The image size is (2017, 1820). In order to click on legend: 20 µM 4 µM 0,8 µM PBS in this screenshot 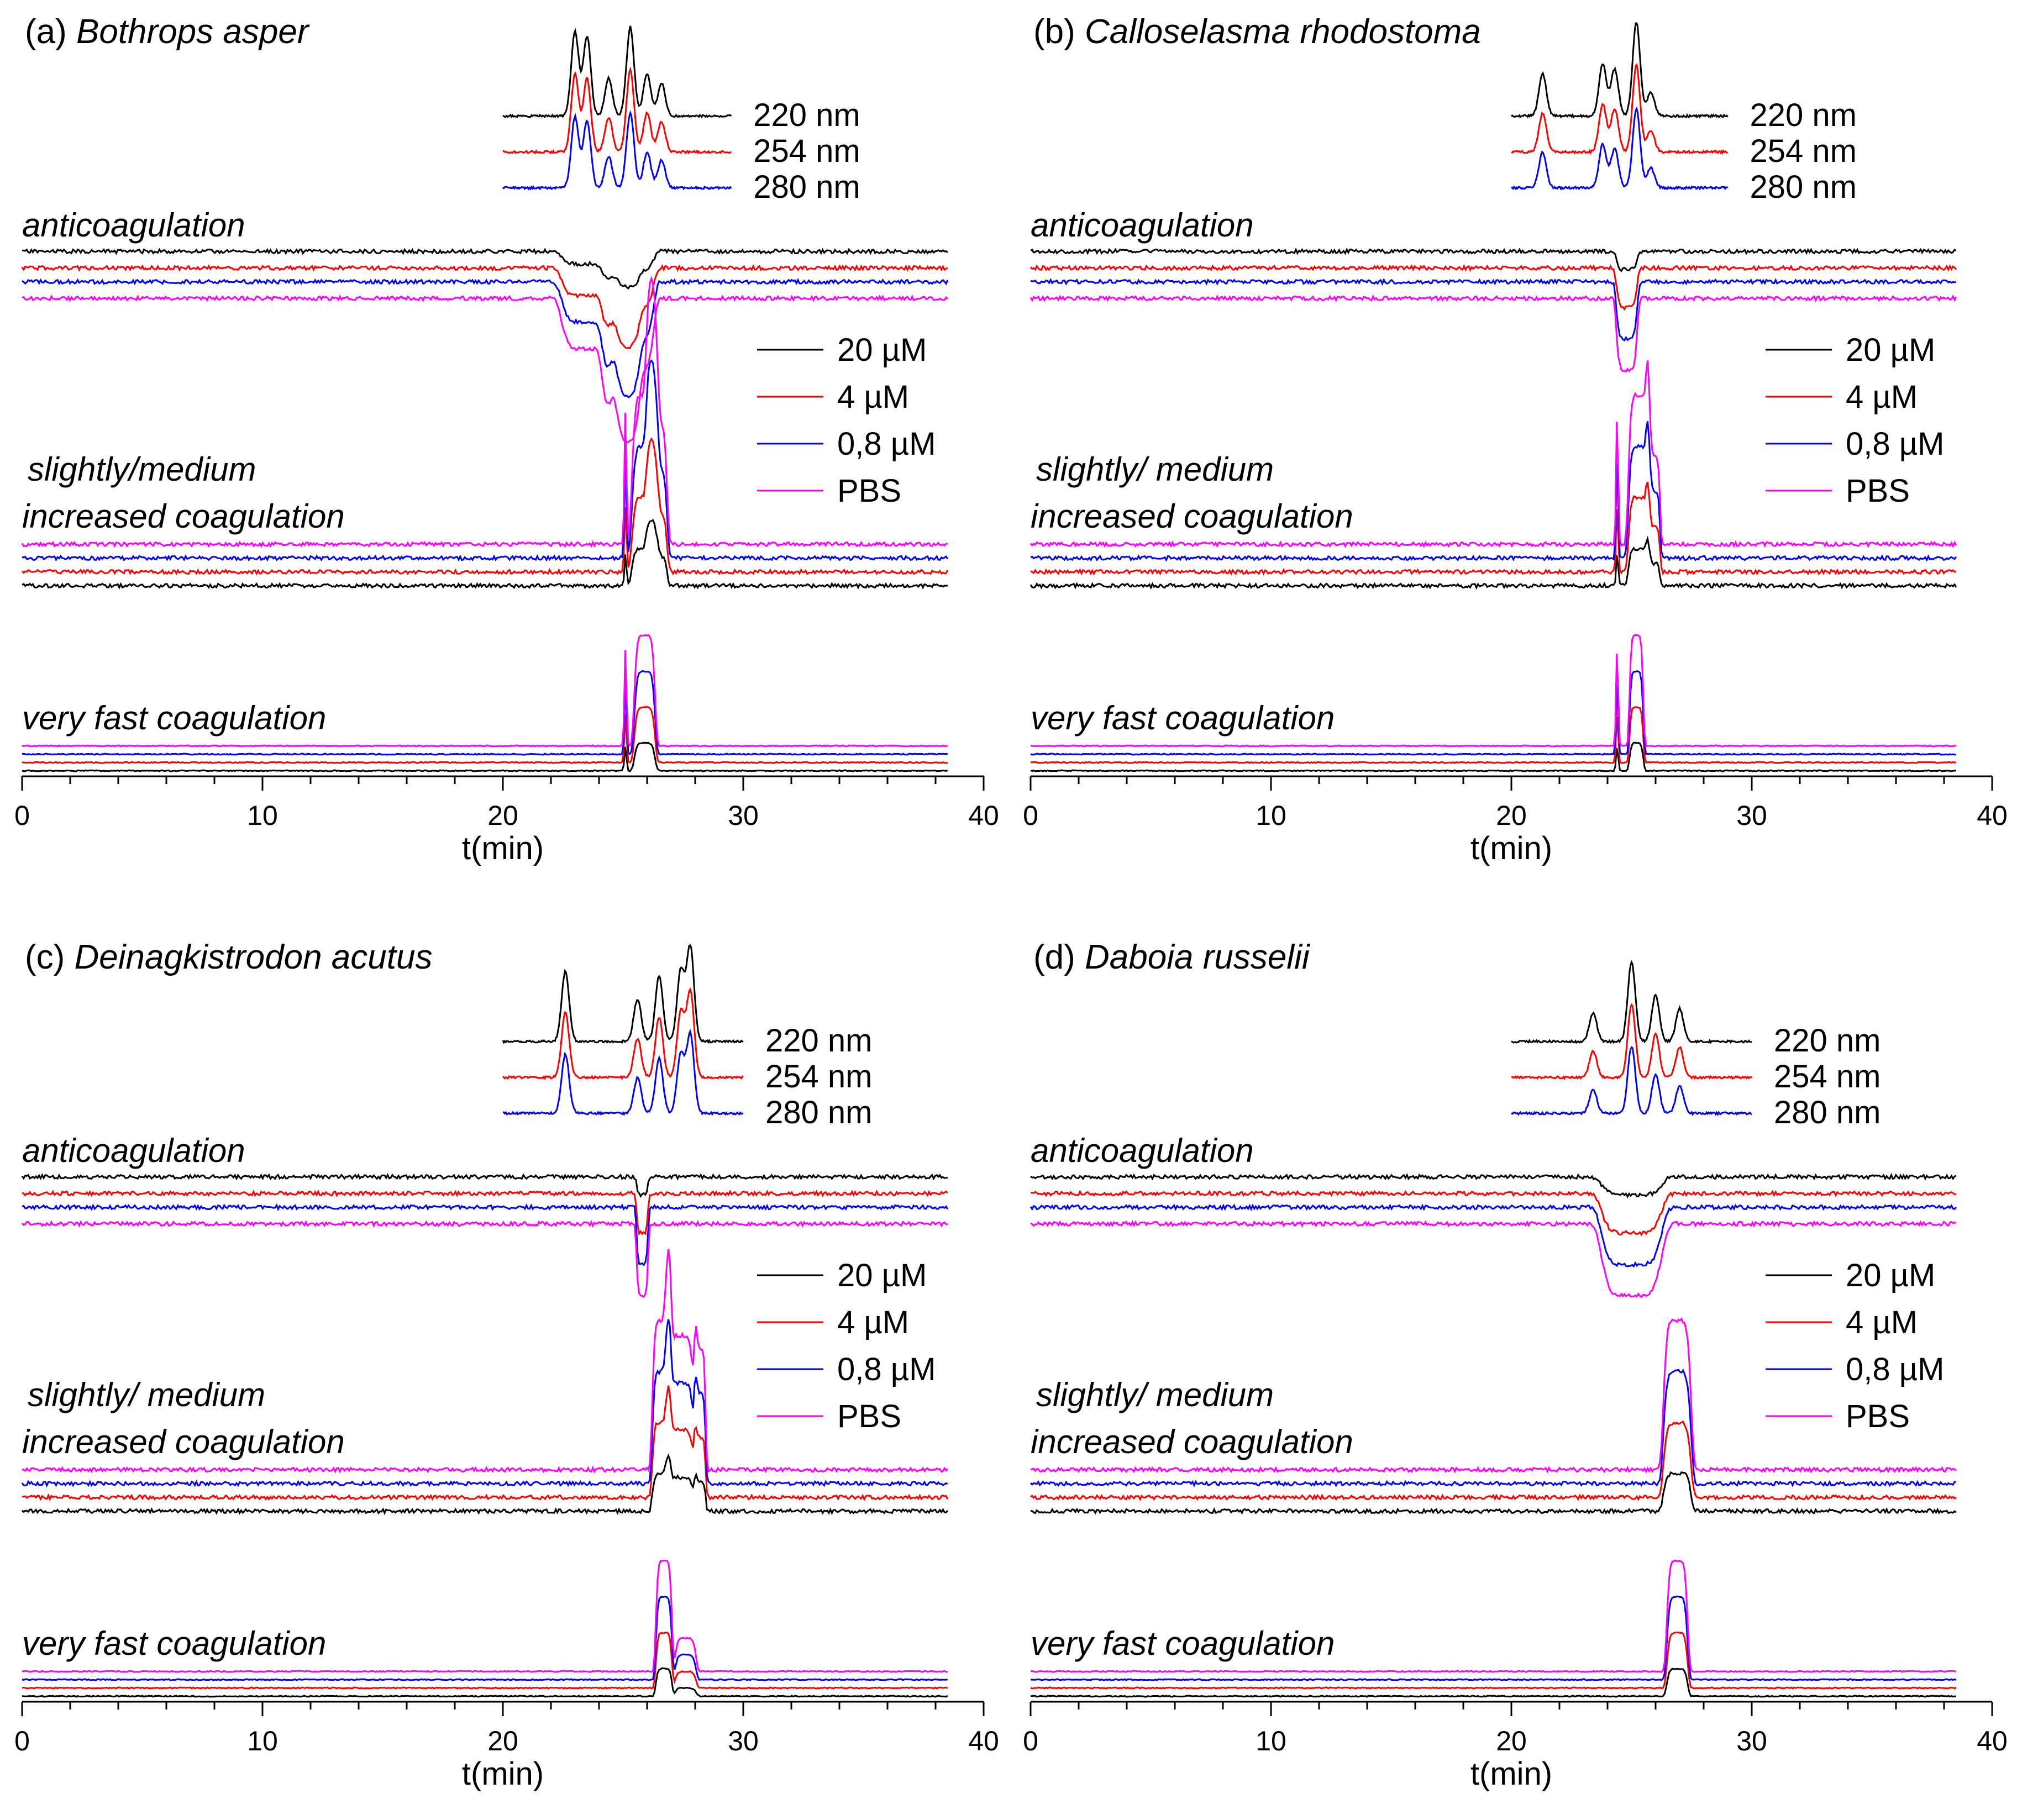, I will do `click(1855, 420)`.